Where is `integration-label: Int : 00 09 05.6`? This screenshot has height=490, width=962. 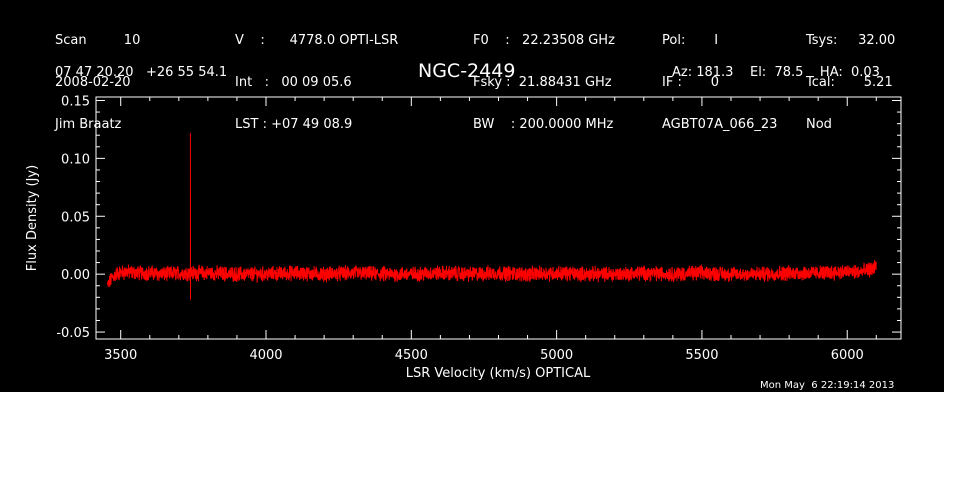
integration-label: Int : 00 09 05.6 is located at coordinates (293, 82).